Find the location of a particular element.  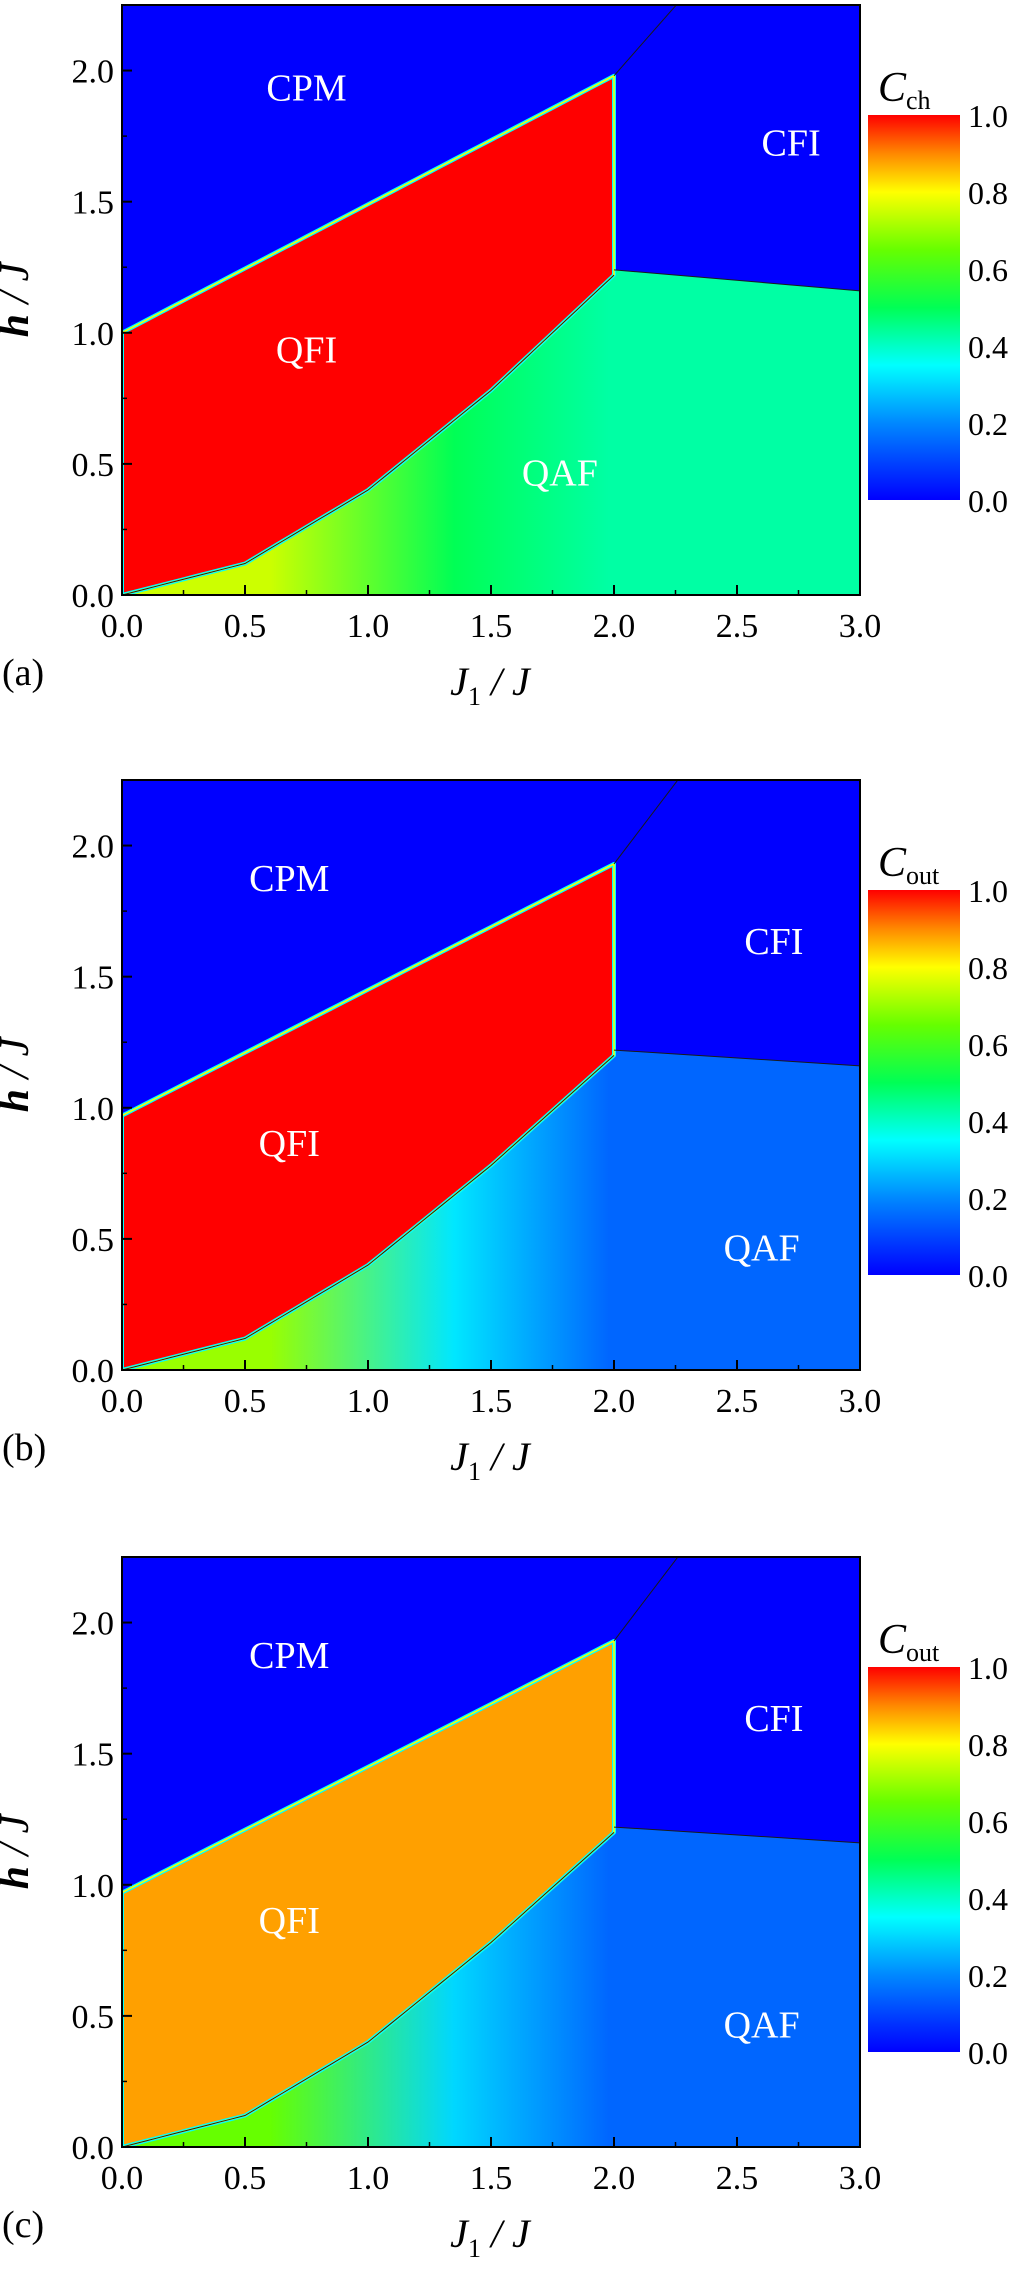

cpm-cfi-boundary is located at coordinates (646, 1599).